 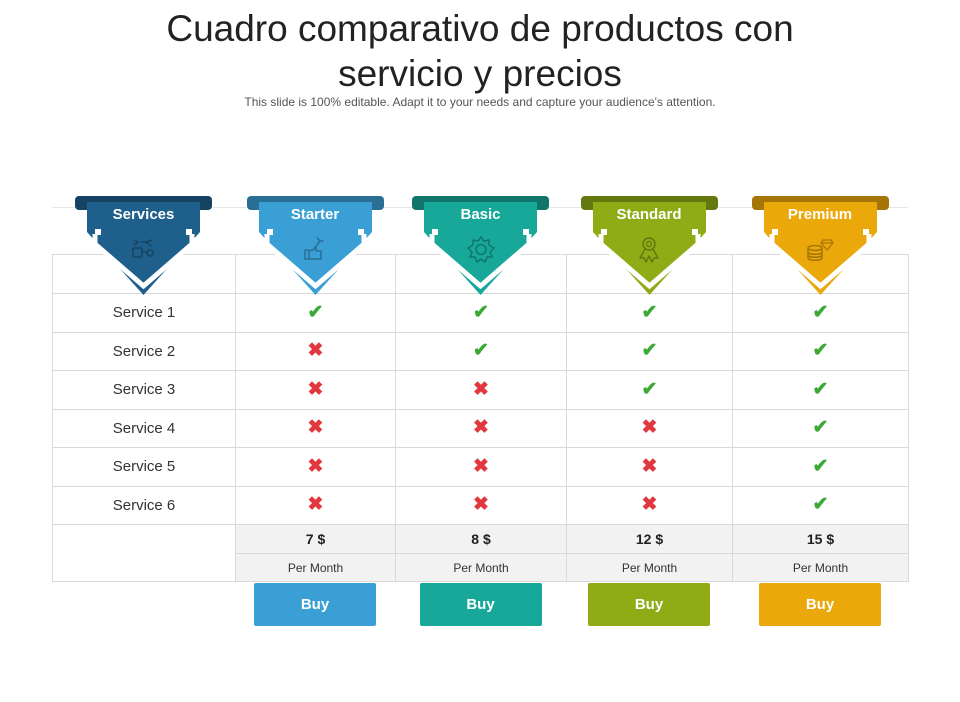 I want to click on tools-icon, so click(x=144, y=252).